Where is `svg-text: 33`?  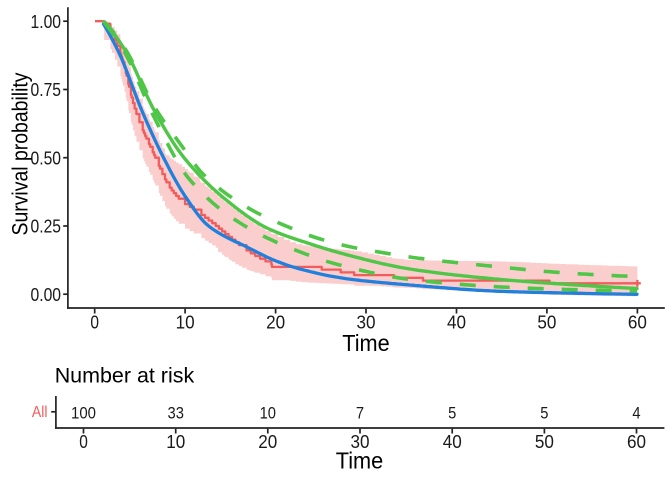
svg-text: 33 is located at coordinates (176, 413).